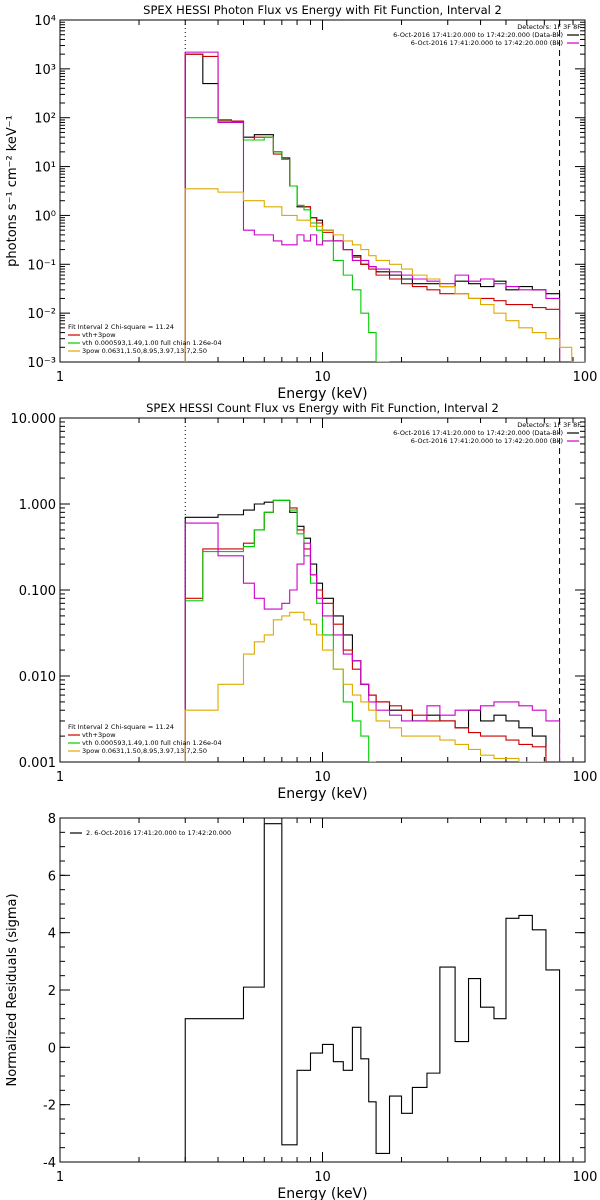 Image resolution: width=600 pixels, height=1200 pixels. Describe the element at coordinates (45, 216) in the screenshot. I see `photon-ytick-label-3: 10⁰` at that location.